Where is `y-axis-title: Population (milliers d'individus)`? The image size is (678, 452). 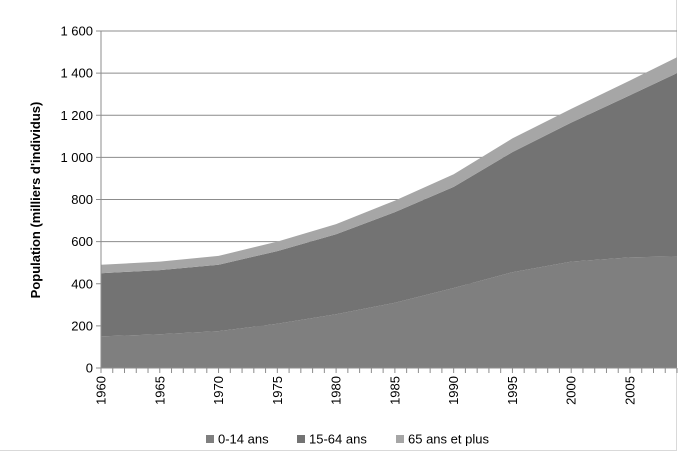
y-axis-title: Population (milliers d'individus) is located at coordinates (35, 200).